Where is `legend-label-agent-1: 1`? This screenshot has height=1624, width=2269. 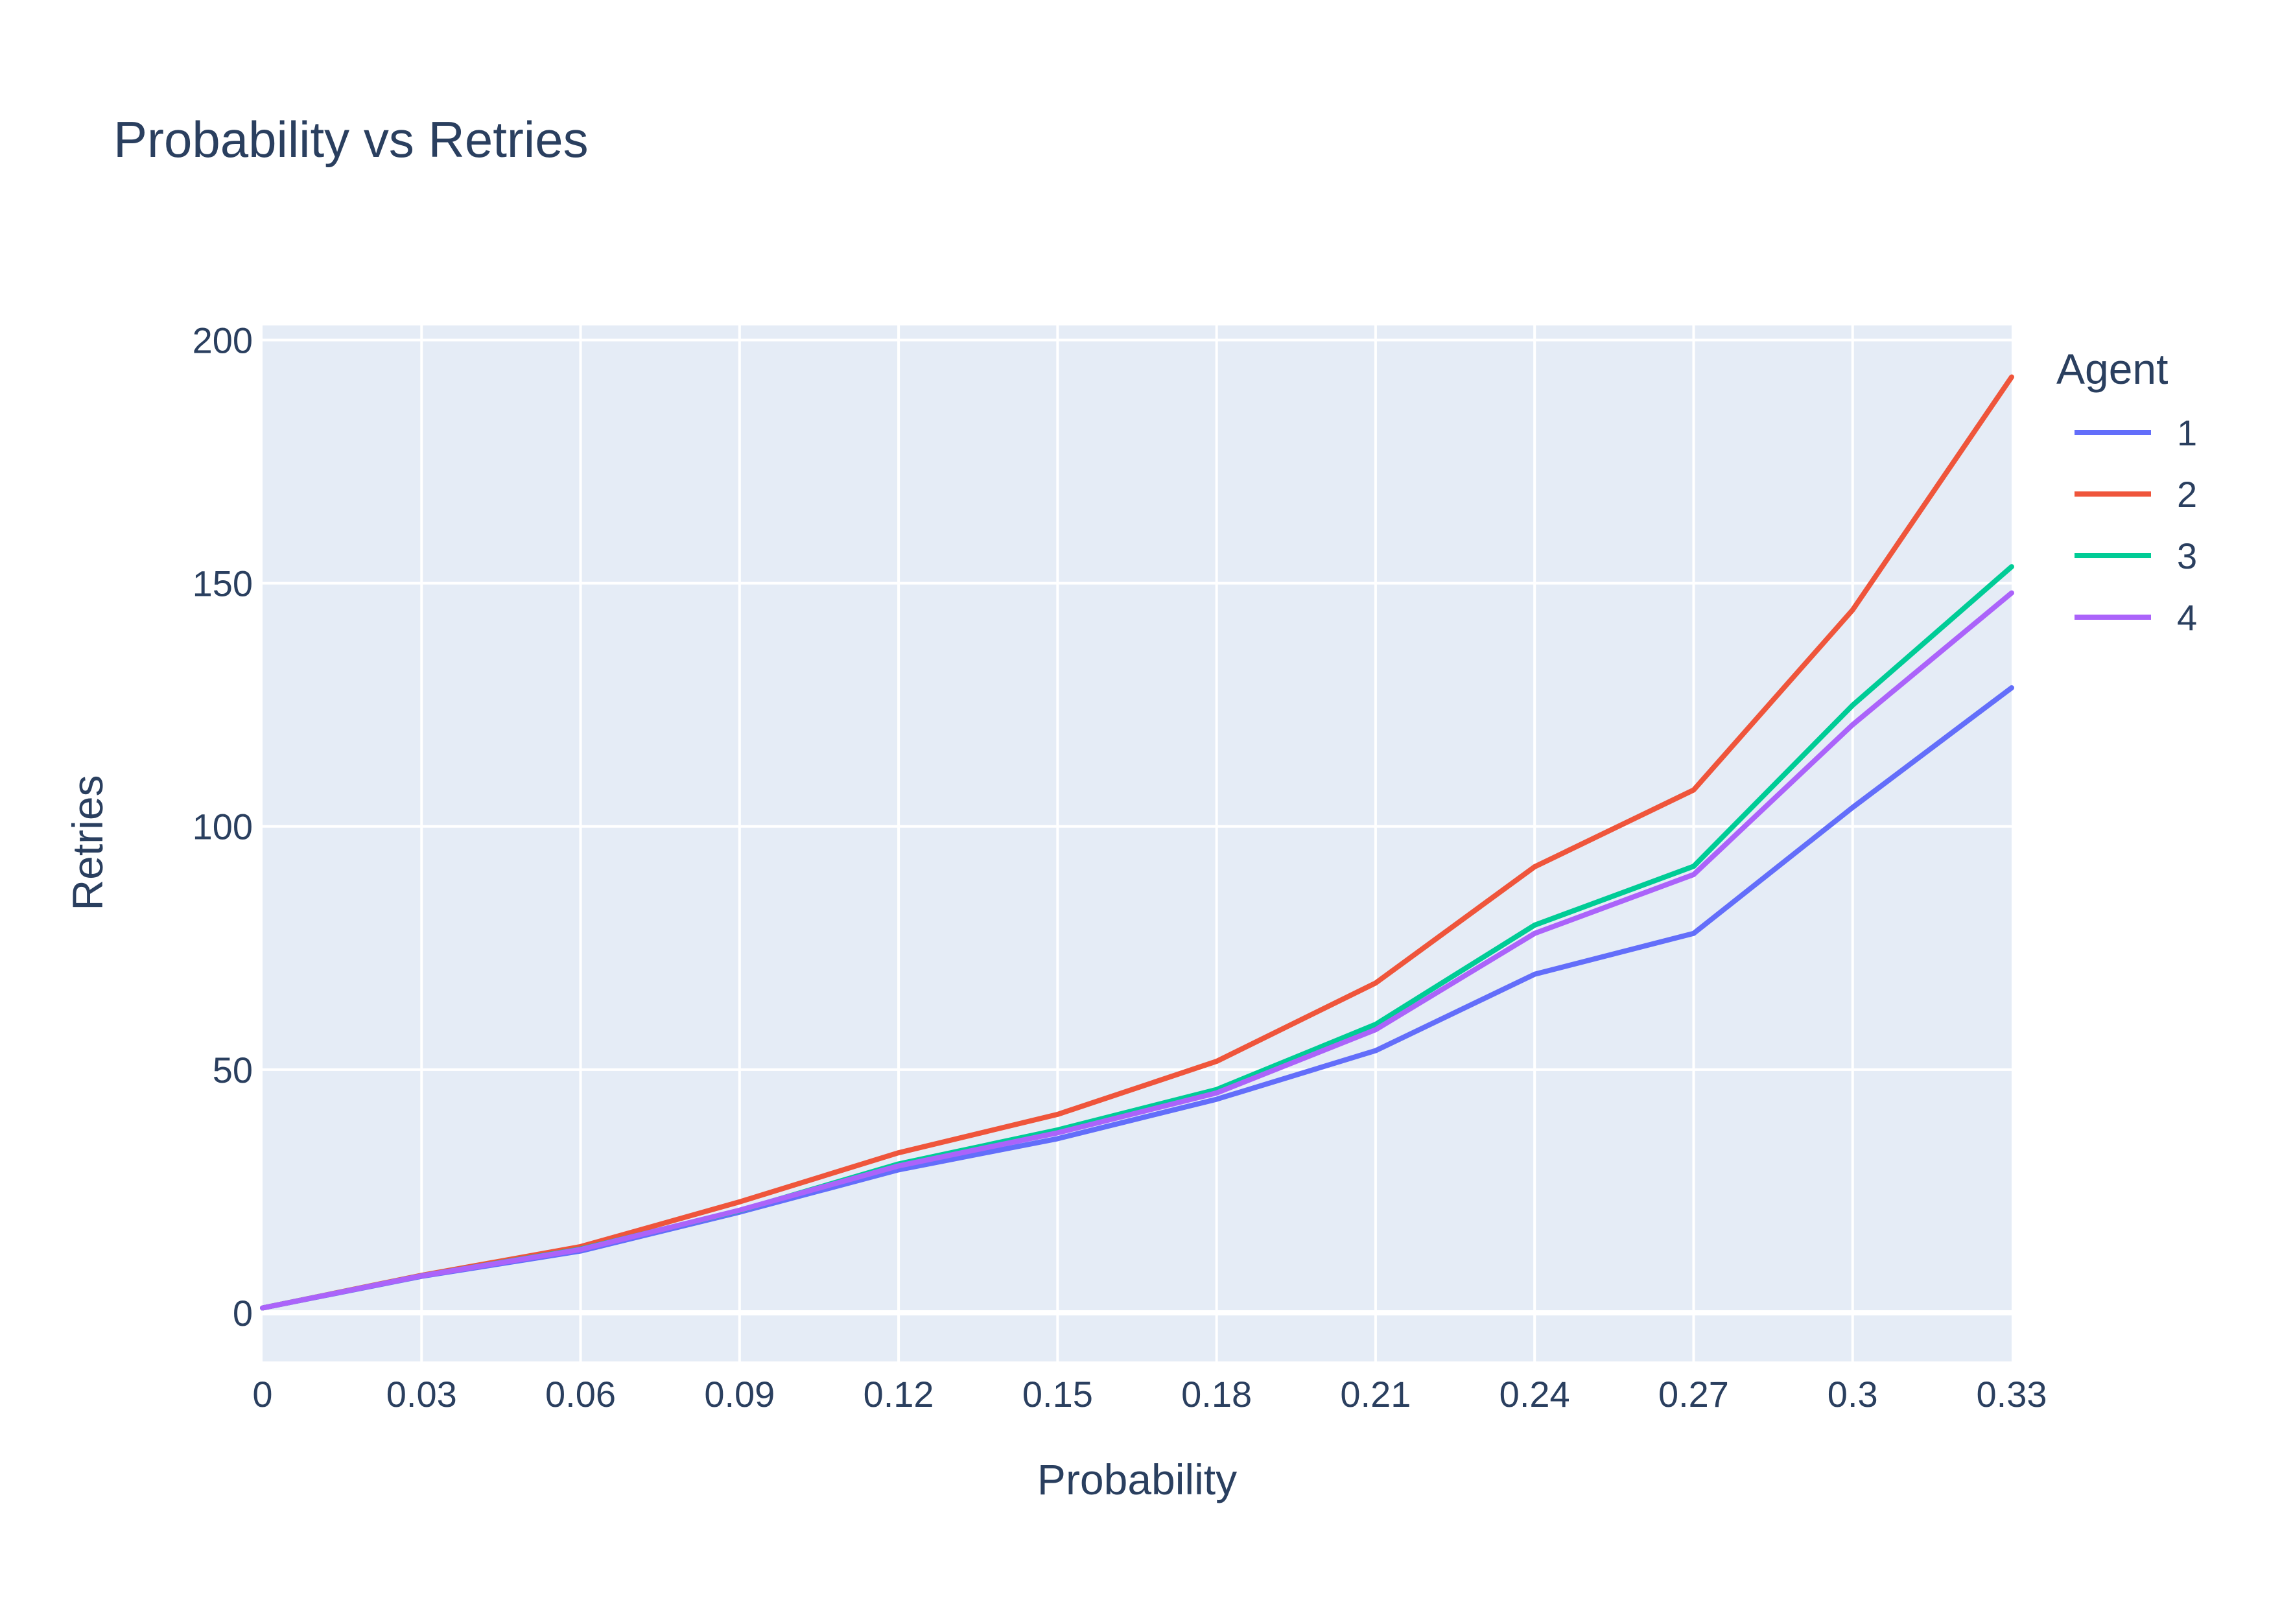
legend-label-agent-1: 1 is located at coordinates (2187, 432).